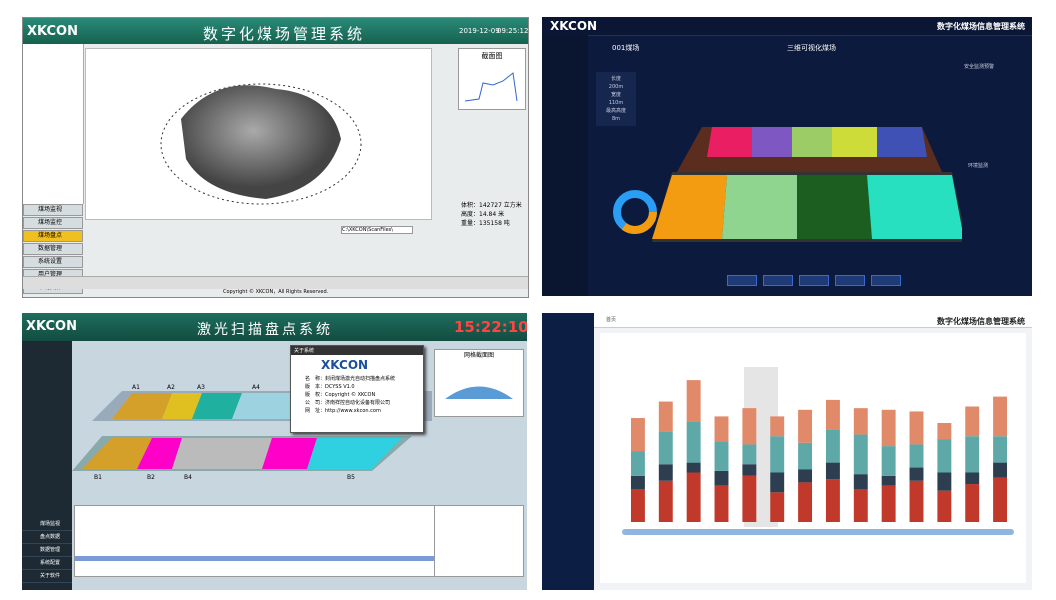  I want to click on taskbar, so click(275, 282).